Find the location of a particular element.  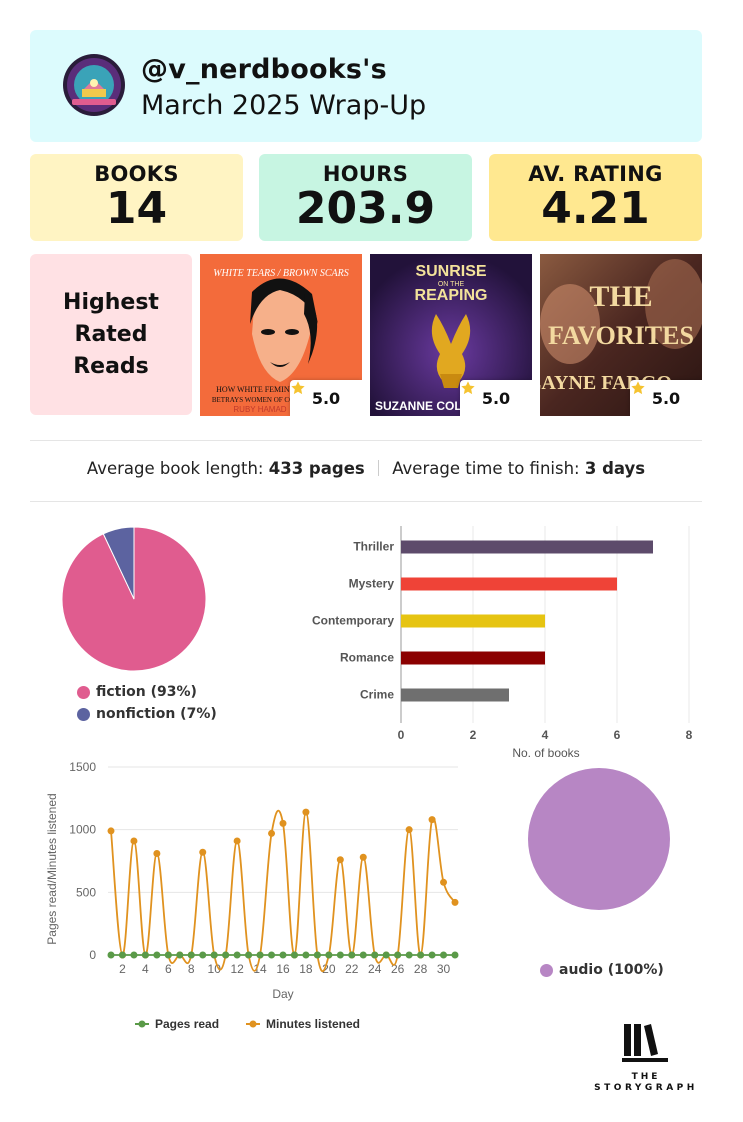

line-xtick-label: 30 is located at coordinates (444, 969).